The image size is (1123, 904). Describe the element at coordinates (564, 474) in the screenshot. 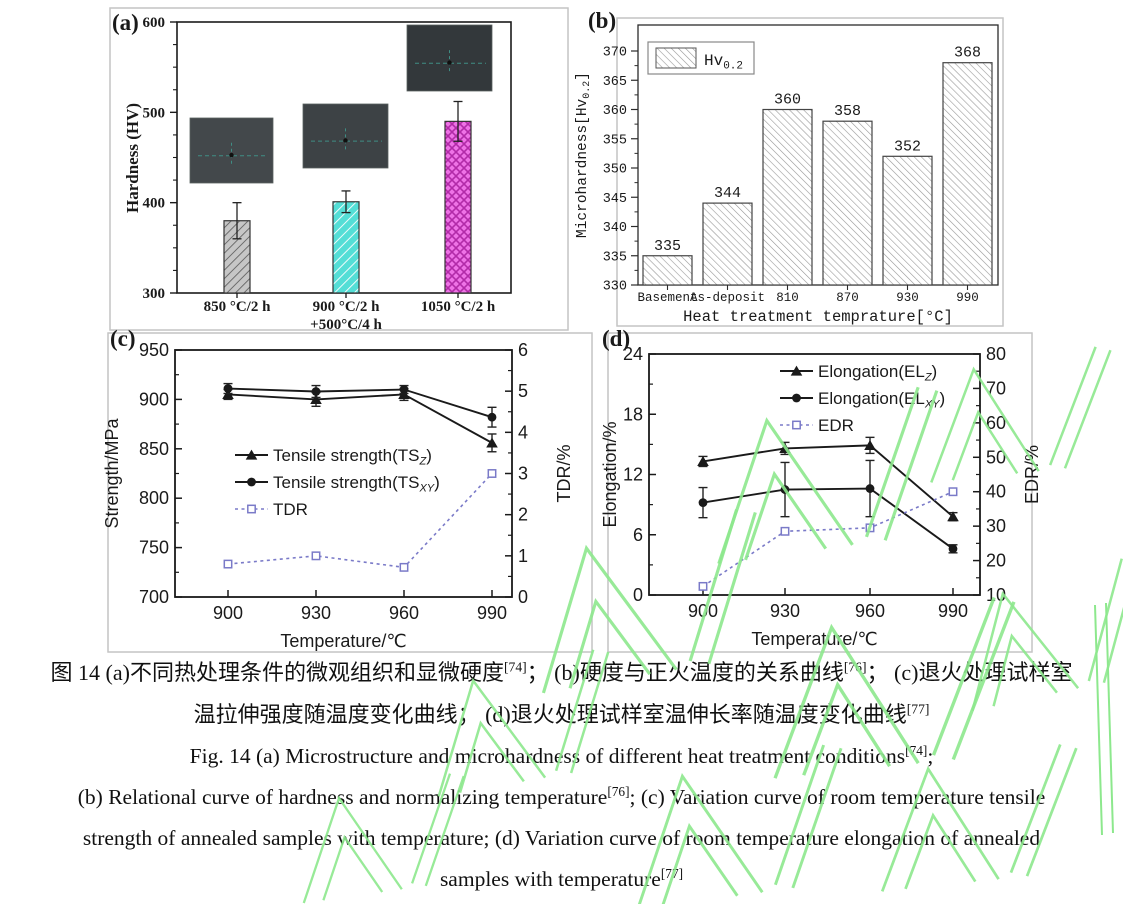

I see `svg-text: TDR/%` at that location.